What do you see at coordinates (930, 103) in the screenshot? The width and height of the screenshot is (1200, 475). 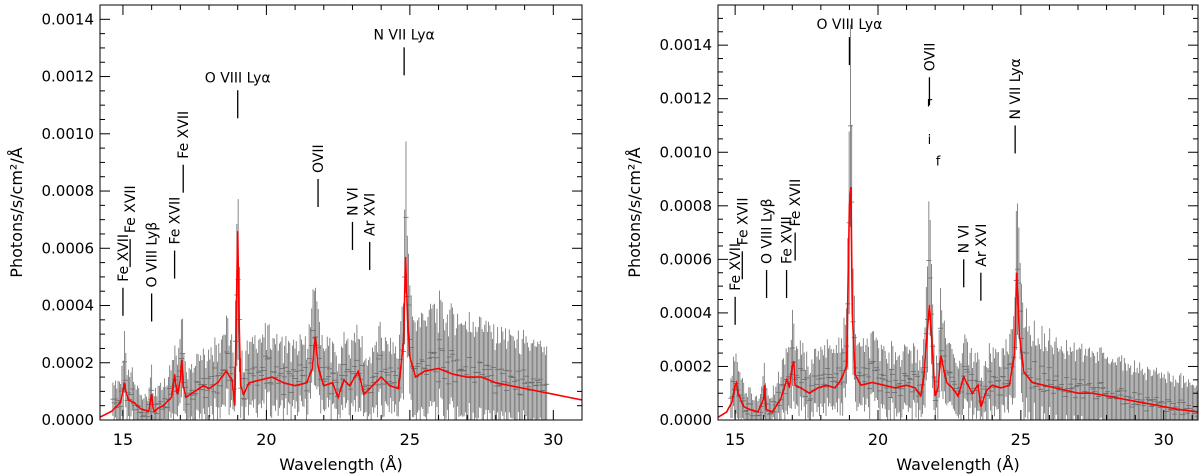 I see `annotation-label: r` at bounding box center [930, 103].